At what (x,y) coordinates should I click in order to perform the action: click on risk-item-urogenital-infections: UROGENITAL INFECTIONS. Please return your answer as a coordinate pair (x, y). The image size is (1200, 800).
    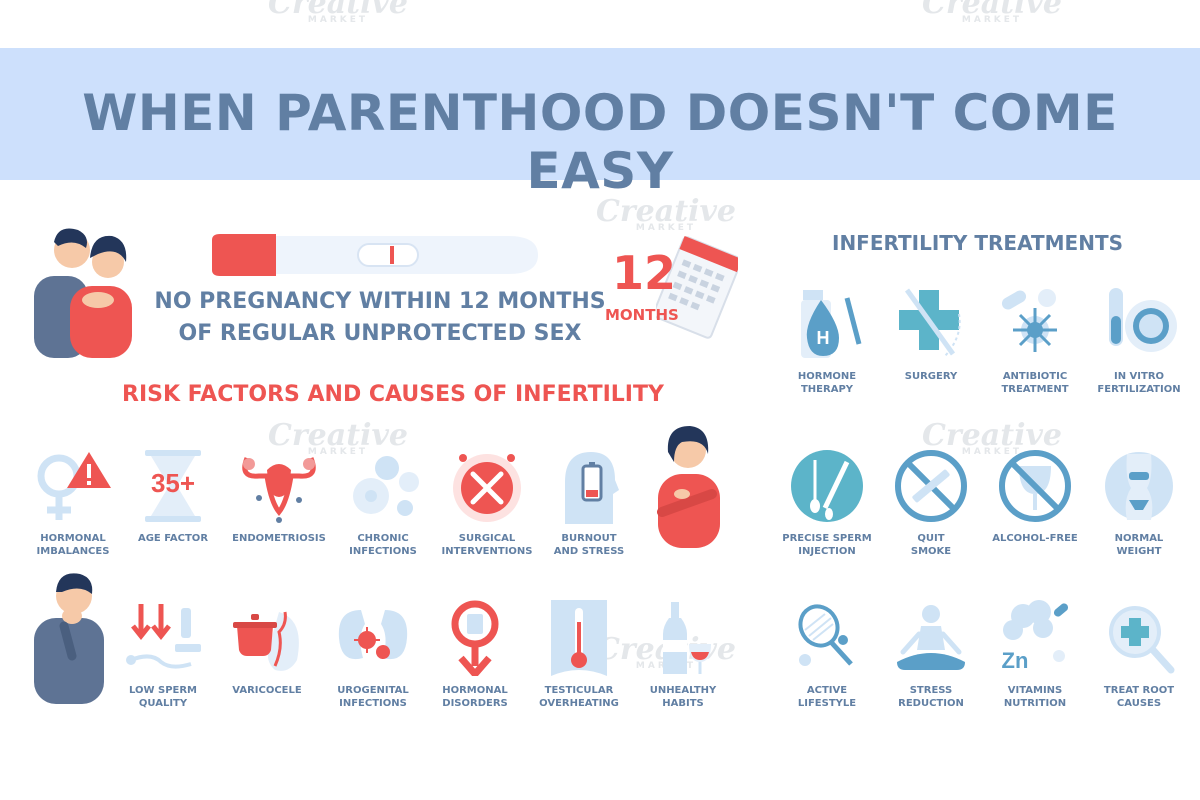
    Looking at the image, I should click on (373, 655).